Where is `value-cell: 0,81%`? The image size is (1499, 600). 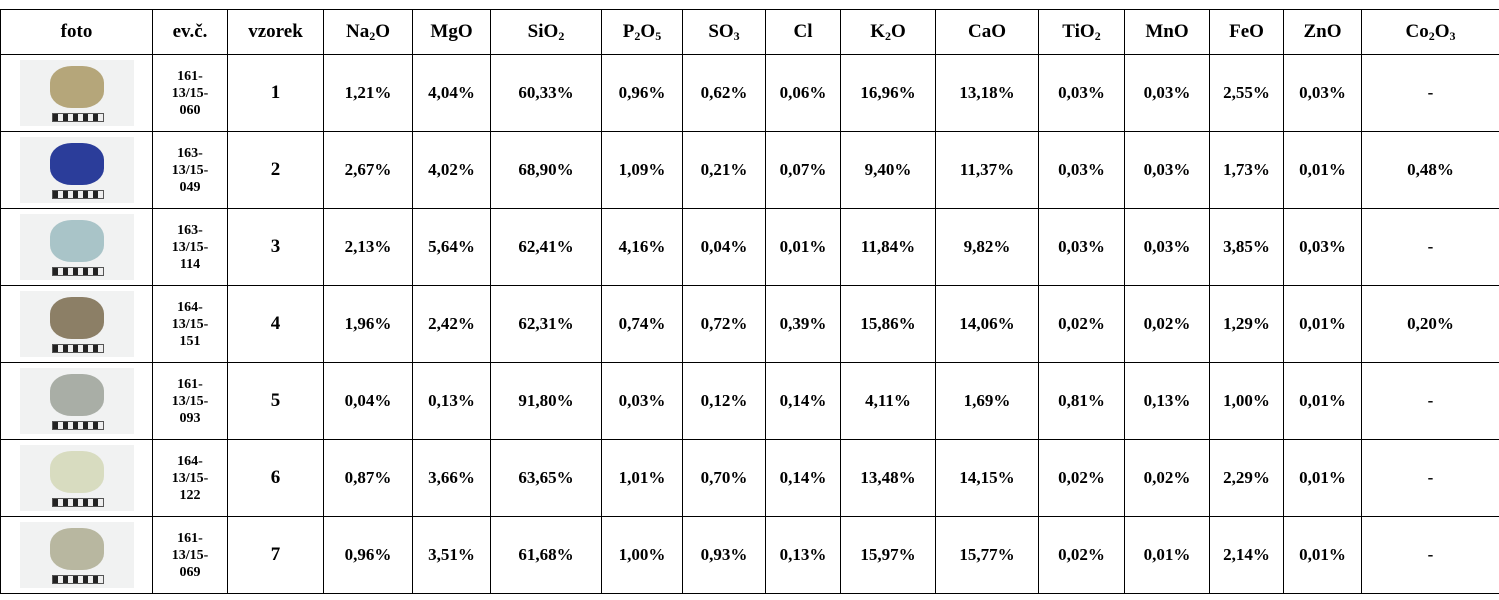 value-cell: 0,81% is located at coordinates (1081, 401).